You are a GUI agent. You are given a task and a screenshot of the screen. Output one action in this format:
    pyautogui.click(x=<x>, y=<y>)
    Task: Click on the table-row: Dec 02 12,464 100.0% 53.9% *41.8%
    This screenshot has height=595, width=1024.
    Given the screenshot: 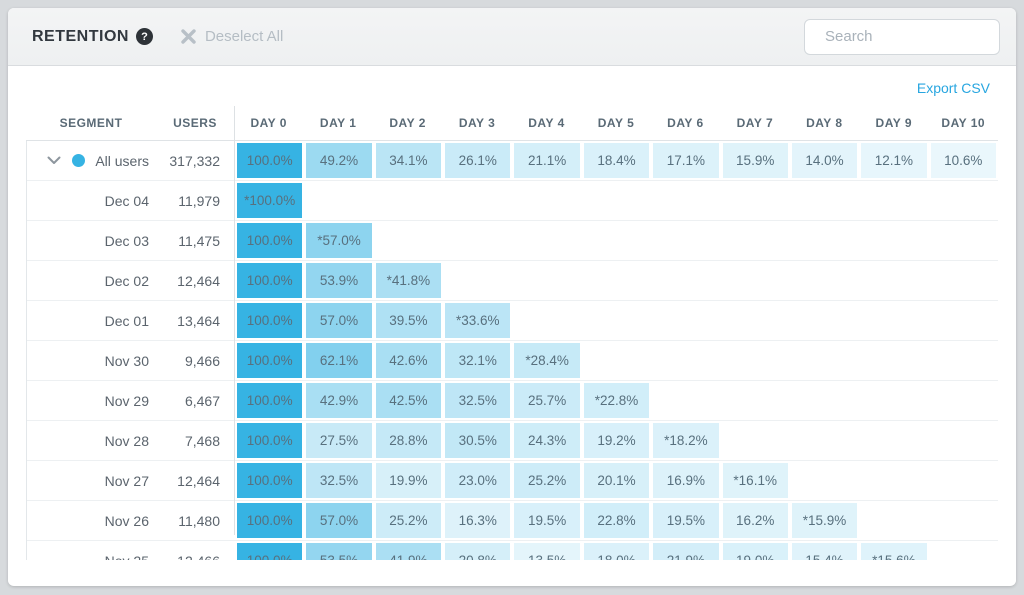 What is the action you would take?
    pyautogui.click(x=512, y=281)
    